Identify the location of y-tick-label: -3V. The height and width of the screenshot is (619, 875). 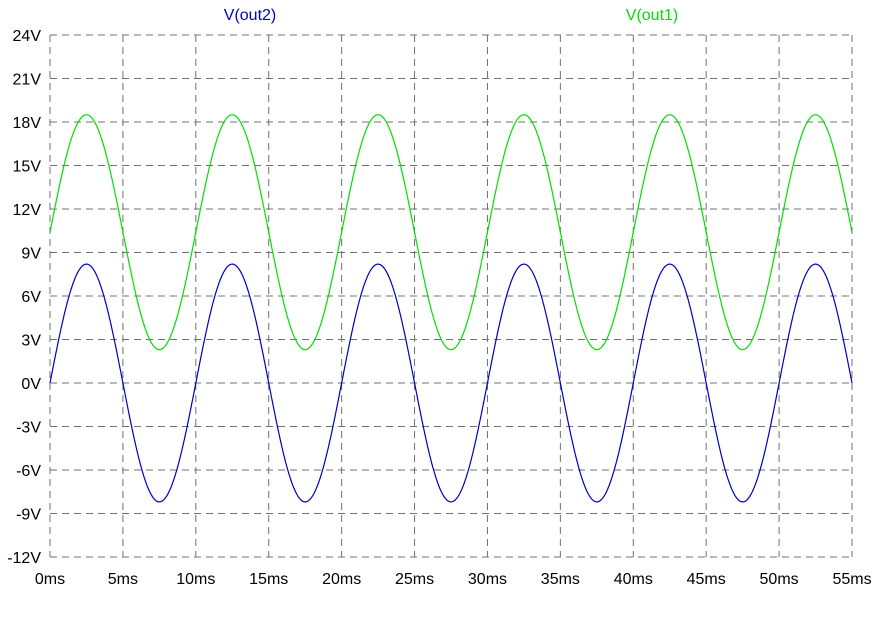
(28, 428).